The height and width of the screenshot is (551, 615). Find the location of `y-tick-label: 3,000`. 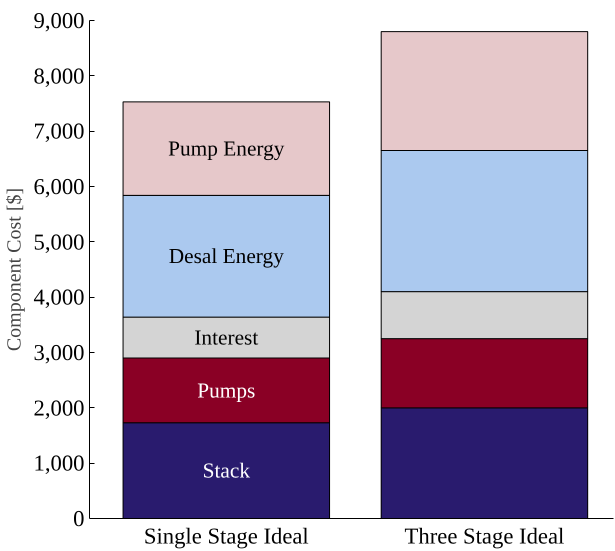

y-tick-label: 3,000 is located at coordinates (59, 352).